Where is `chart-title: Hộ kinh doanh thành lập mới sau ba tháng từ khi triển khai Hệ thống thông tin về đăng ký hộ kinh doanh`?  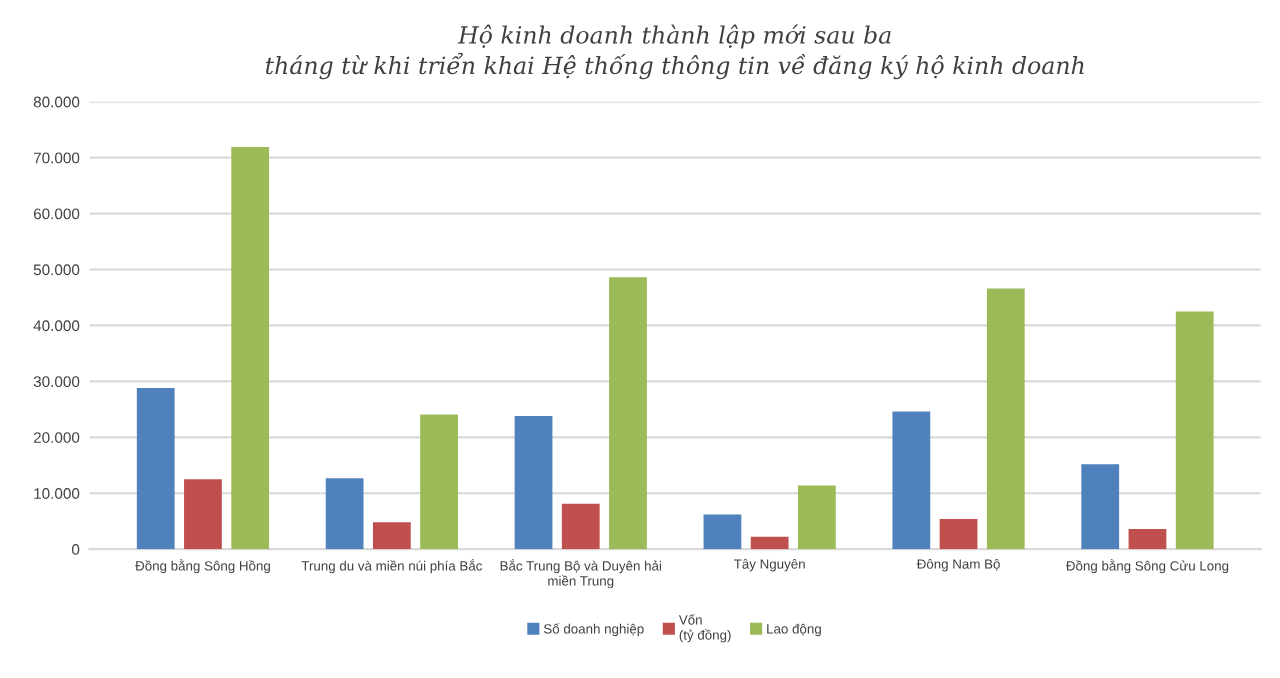 chart-title: Hộ kinh doanh thành lập mới sau ba tháng từ khi triển khai Hệ thống thông tin về đăng ký hộ kinh doanh is located at coordinates (674, 52).